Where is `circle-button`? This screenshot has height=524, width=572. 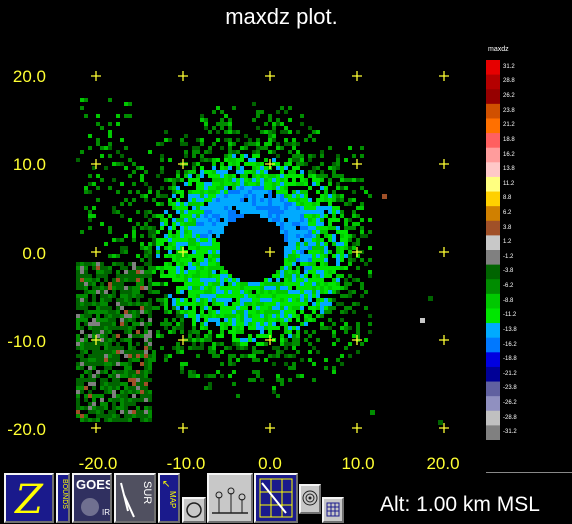
circle-button is located at coordinates (194, 510).